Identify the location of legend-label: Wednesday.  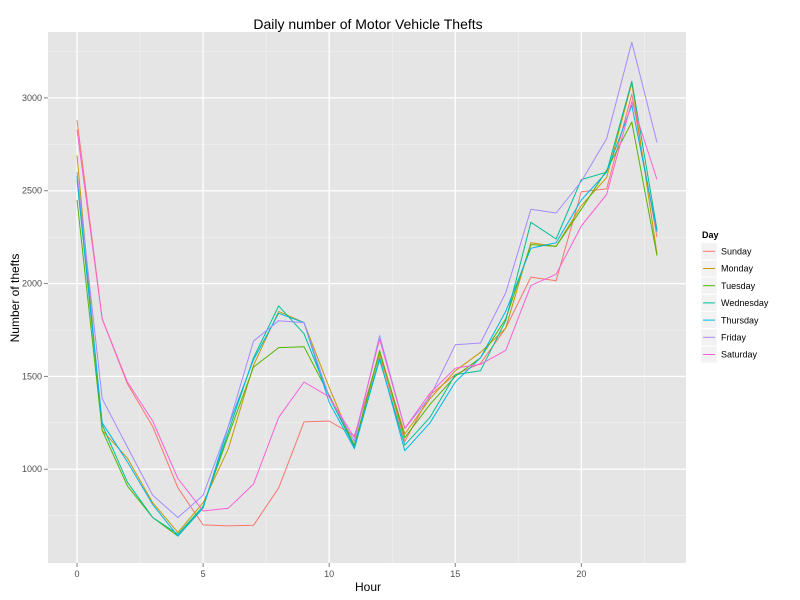
(745, 303).